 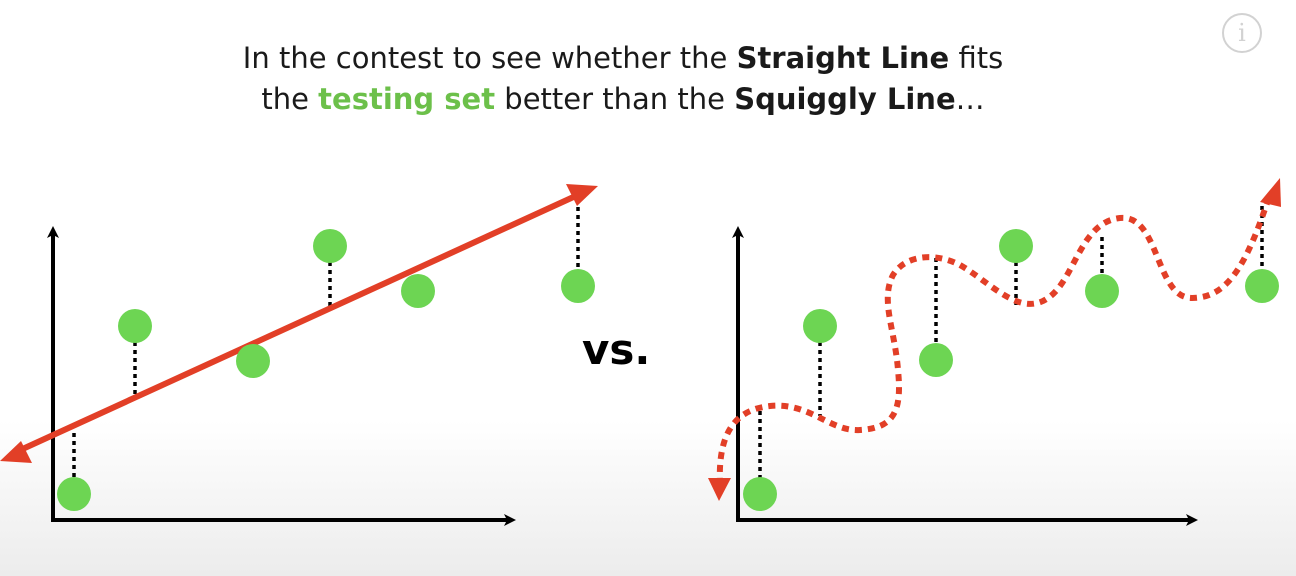 What do you see at coordinates (407, 99) in the screenshot?
I see `testing-set-term: testing set` at bounding box center [407, 99].